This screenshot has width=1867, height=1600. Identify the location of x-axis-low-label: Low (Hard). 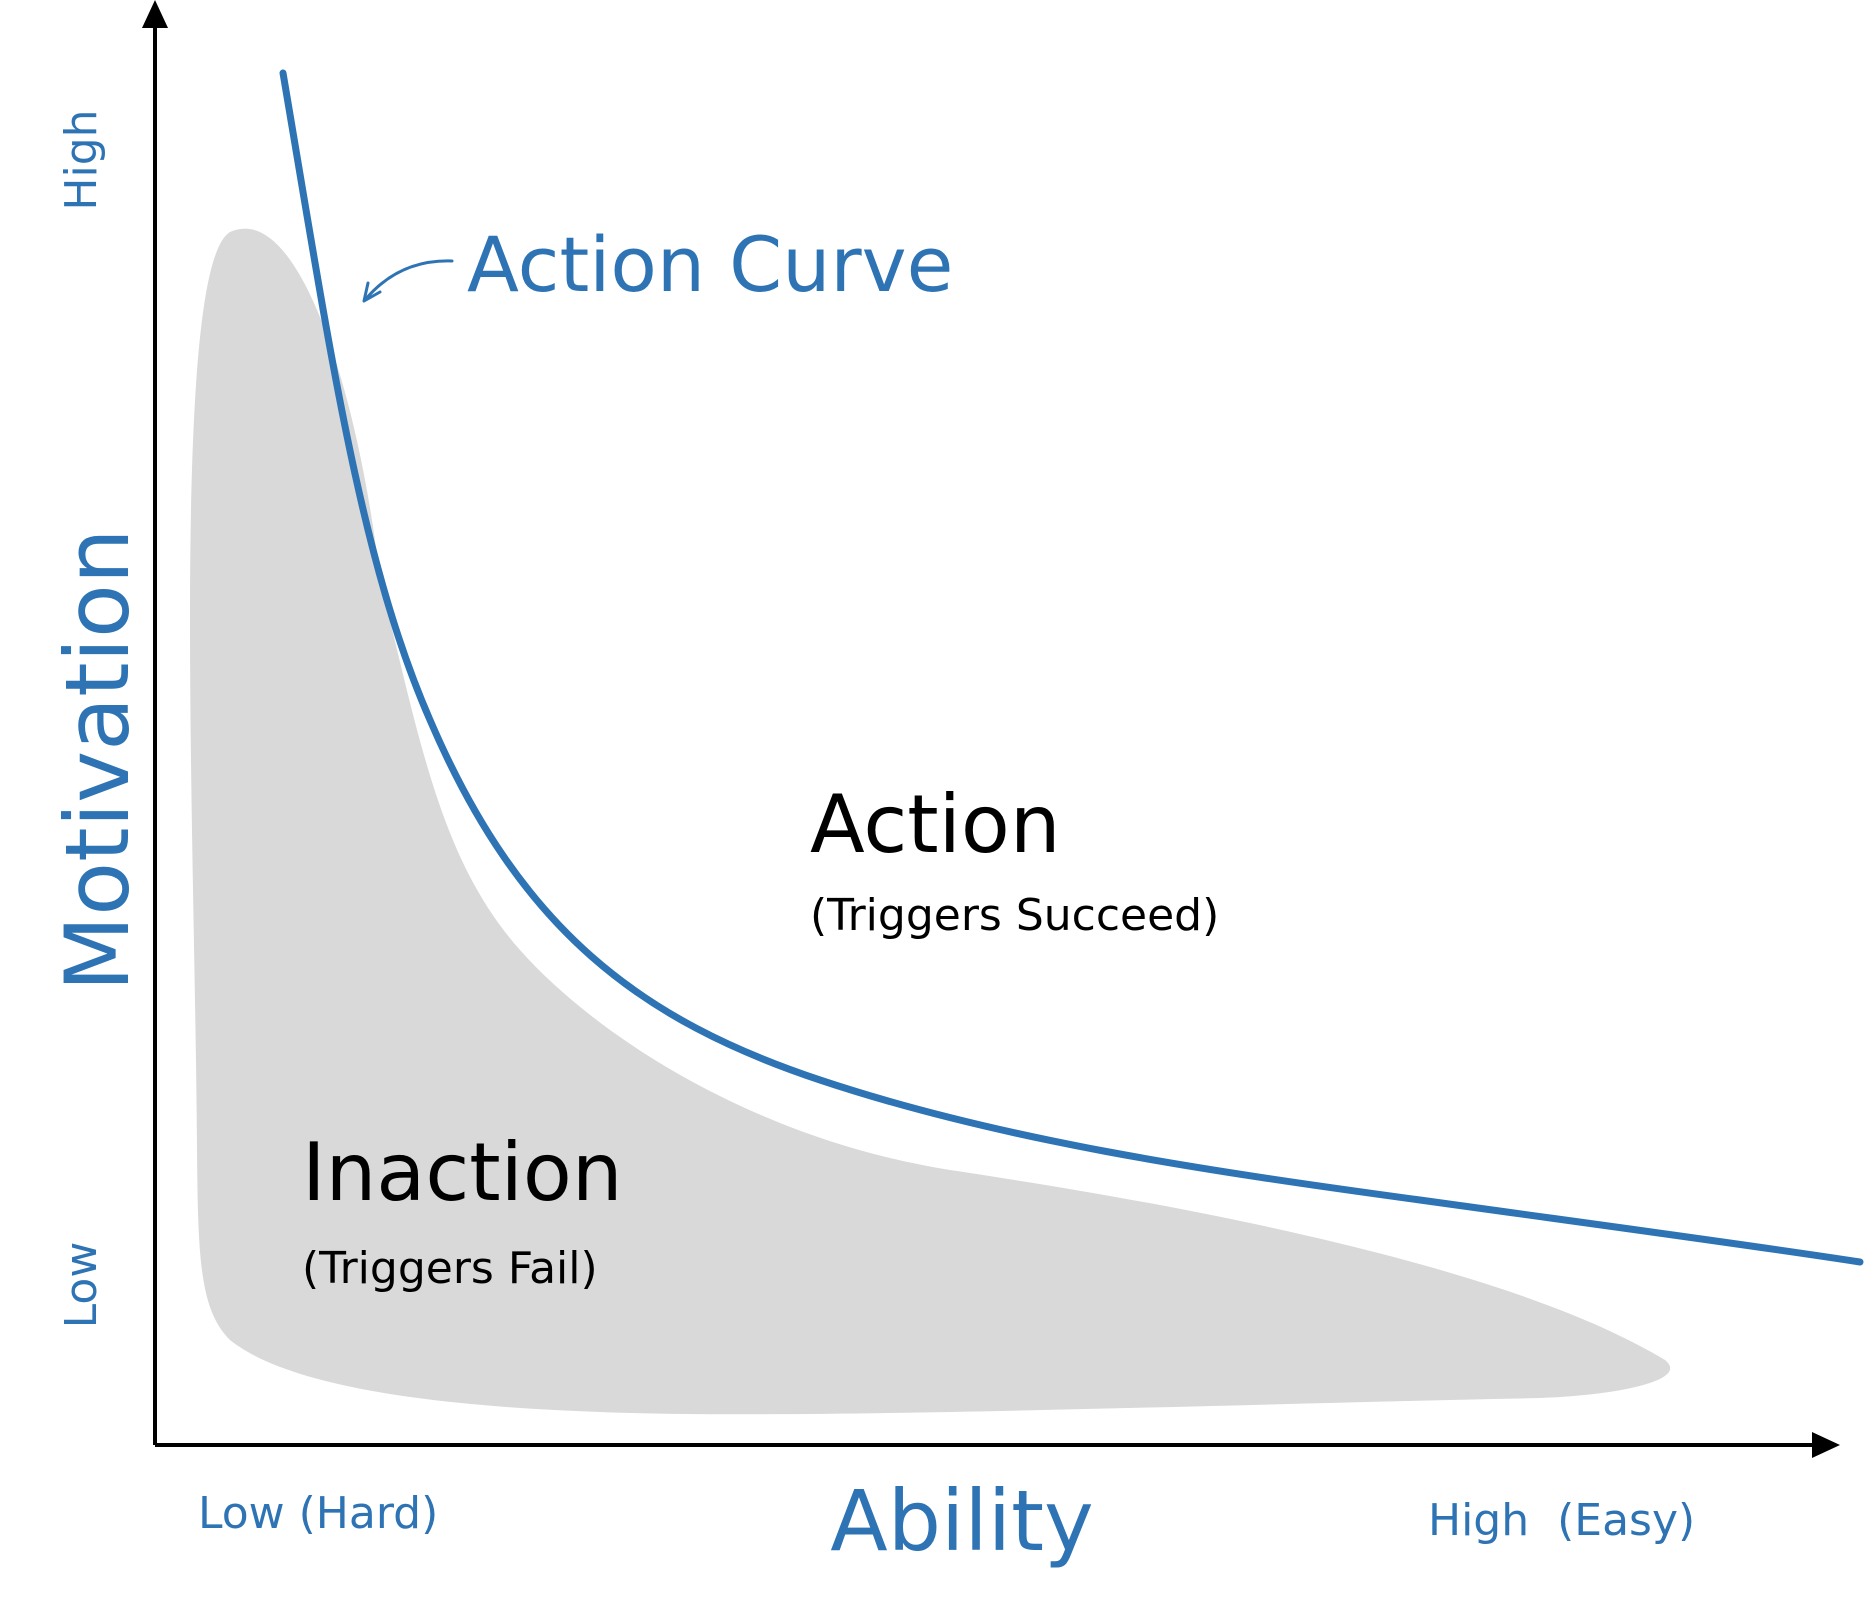
(318, 1513).